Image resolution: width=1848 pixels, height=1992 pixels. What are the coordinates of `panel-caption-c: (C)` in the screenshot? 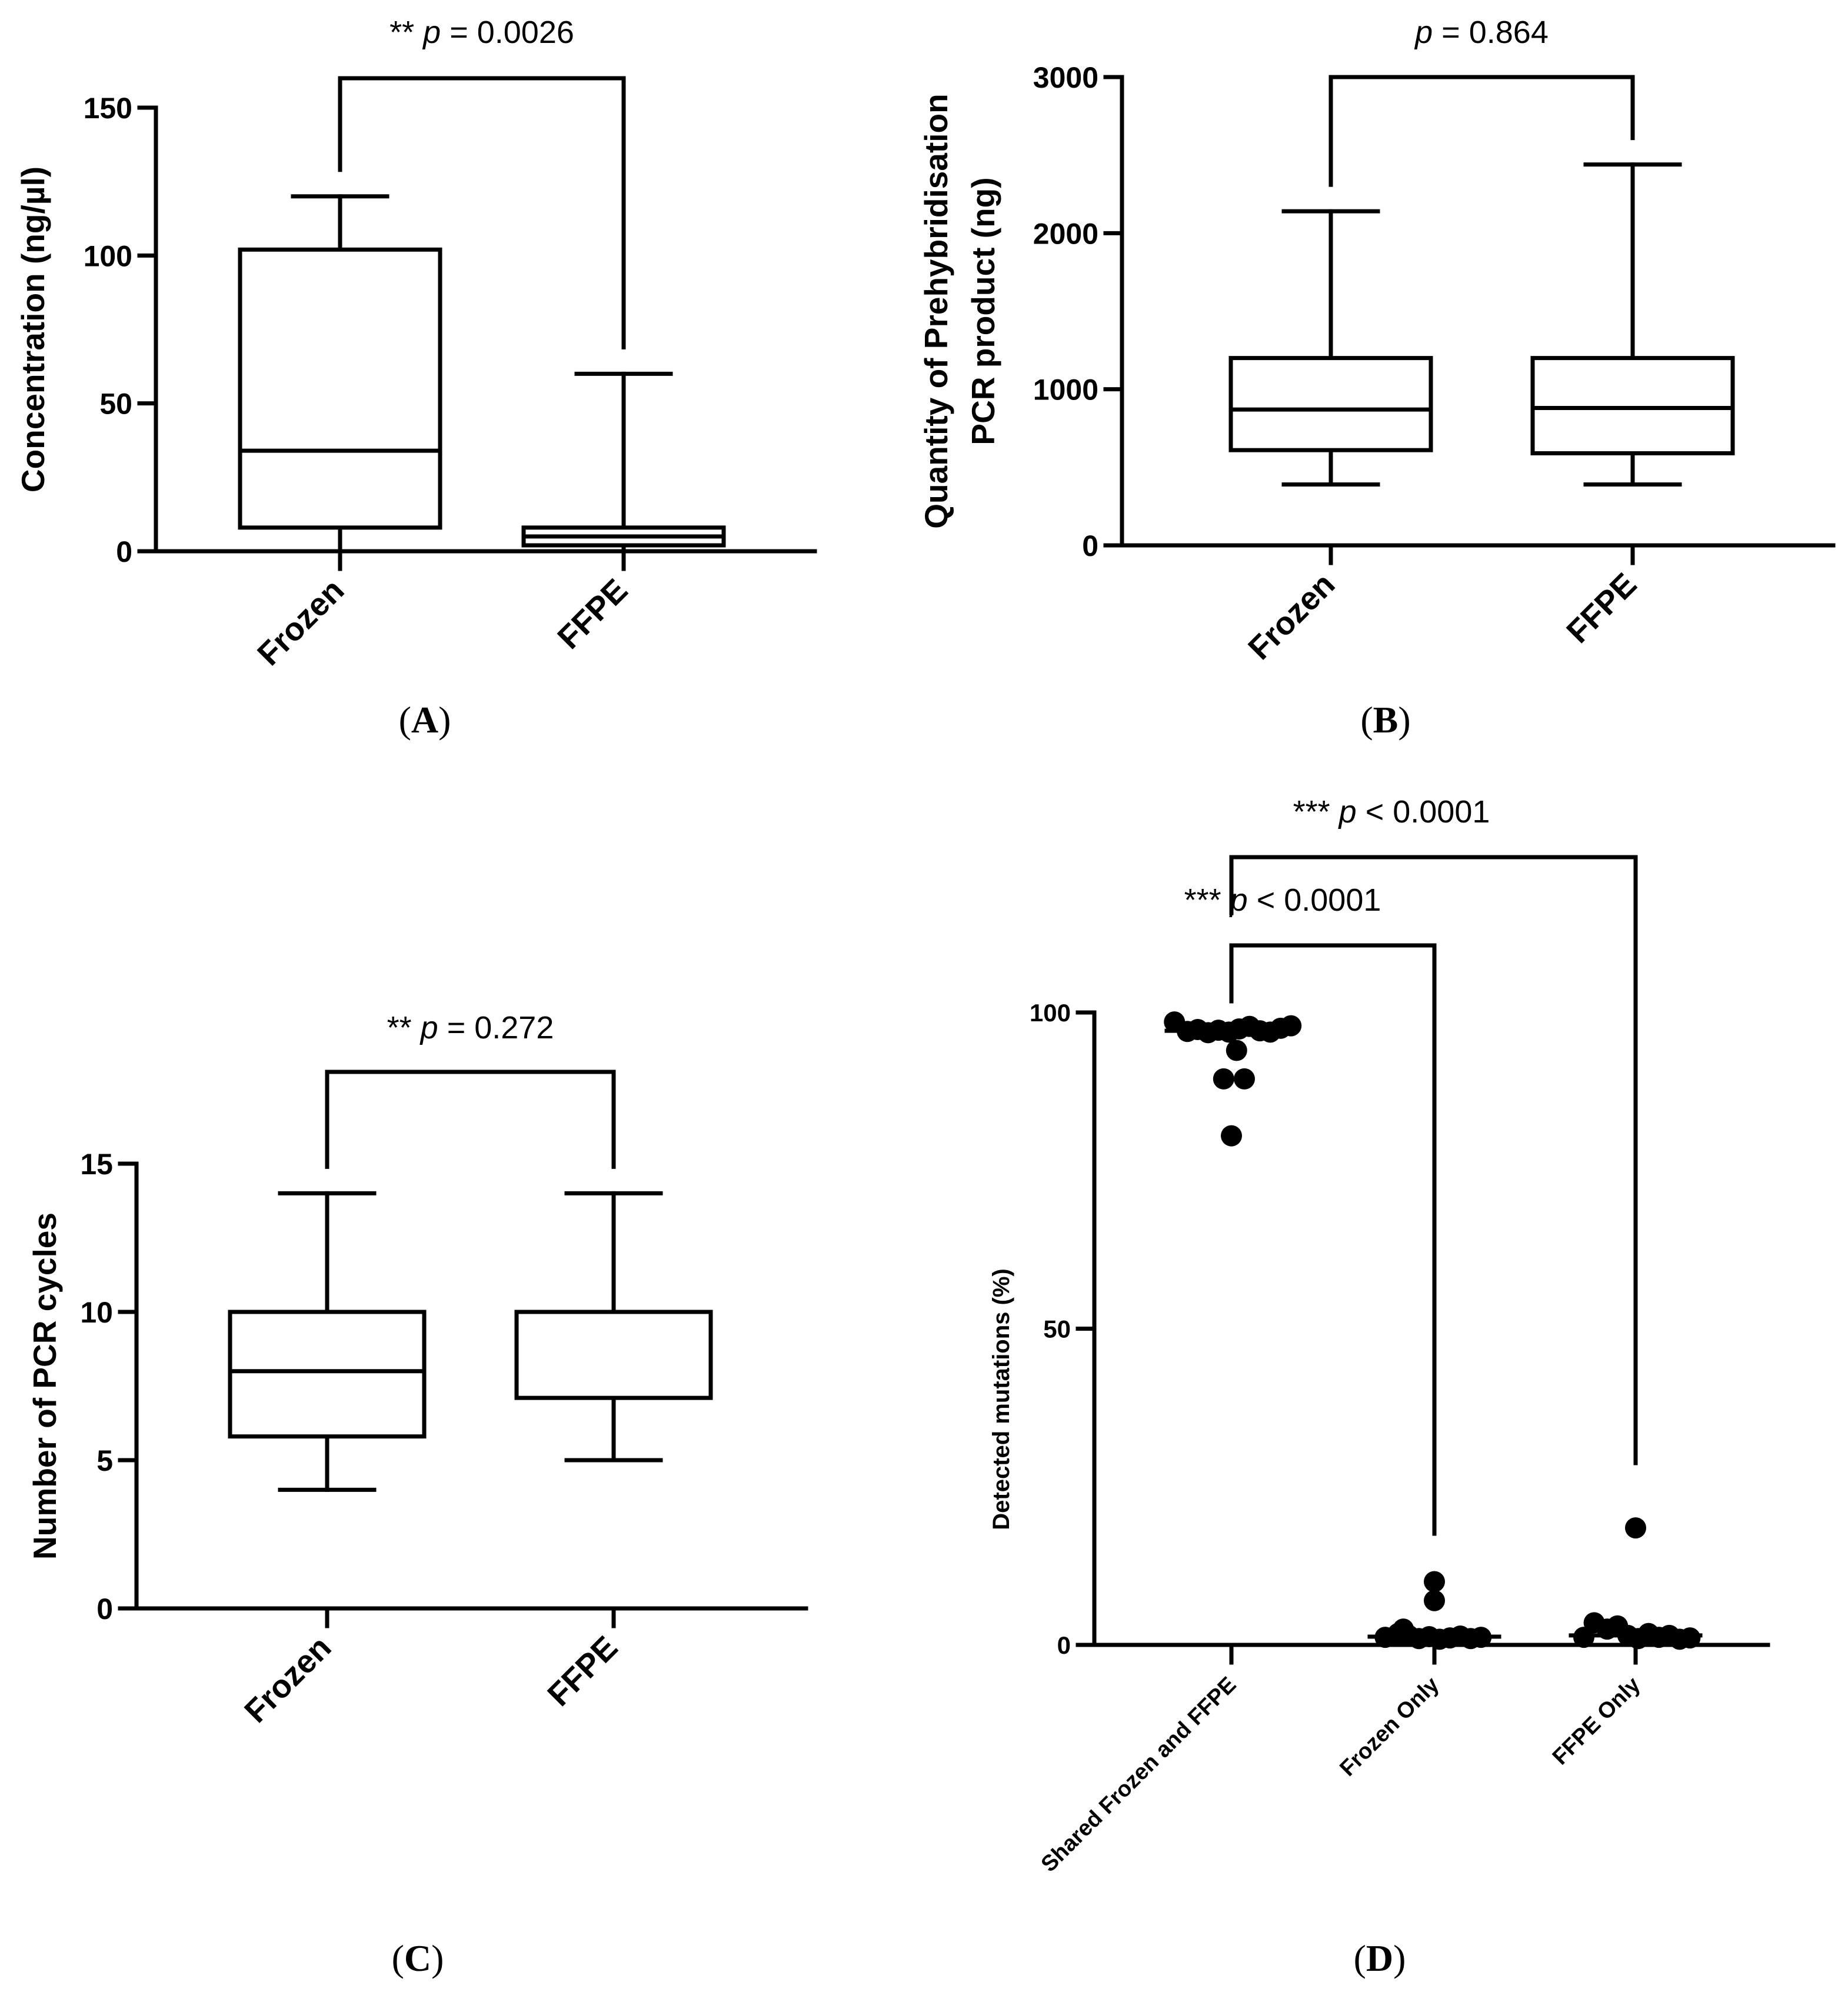 It's located at (418, 1958).